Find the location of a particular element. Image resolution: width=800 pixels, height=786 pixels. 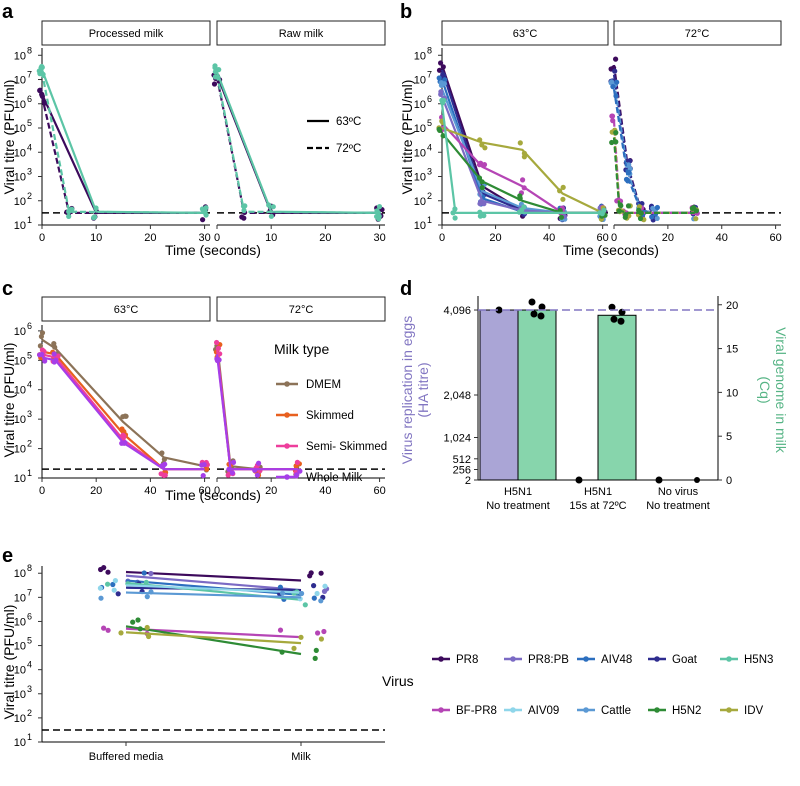

a-ylabel: Viral titre (PFU/ml) is located at coordinates (9, 137).